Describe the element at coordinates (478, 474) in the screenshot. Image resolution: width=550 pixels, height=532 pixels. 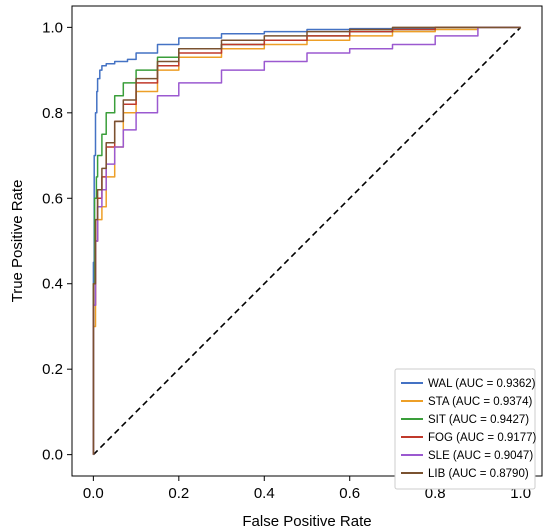
I see `legend-entry: LIB (AUC = 0.8790)` at that location.